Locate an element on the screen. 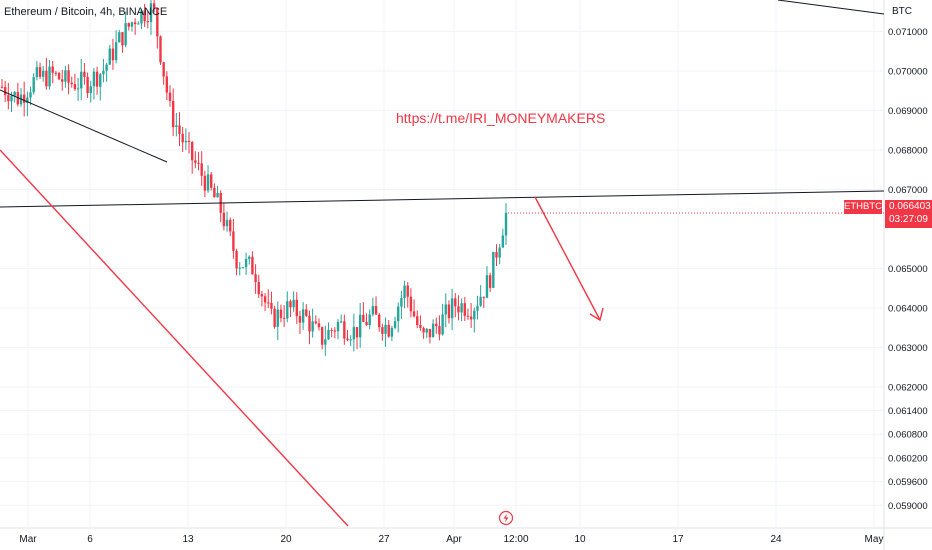 This screenshot has width=932, height=550. watermark-link: https://t.me/IRI_MONEYMAKERS is located at coordinates (501, 118).